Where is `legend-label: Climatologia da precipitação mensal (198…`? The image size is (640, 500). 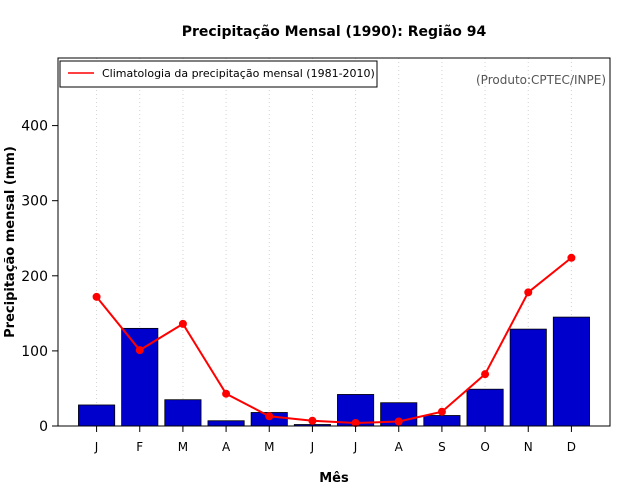
legend-label: Climatologia da precipitação mensal (198… is located at coordinates (238, 73).